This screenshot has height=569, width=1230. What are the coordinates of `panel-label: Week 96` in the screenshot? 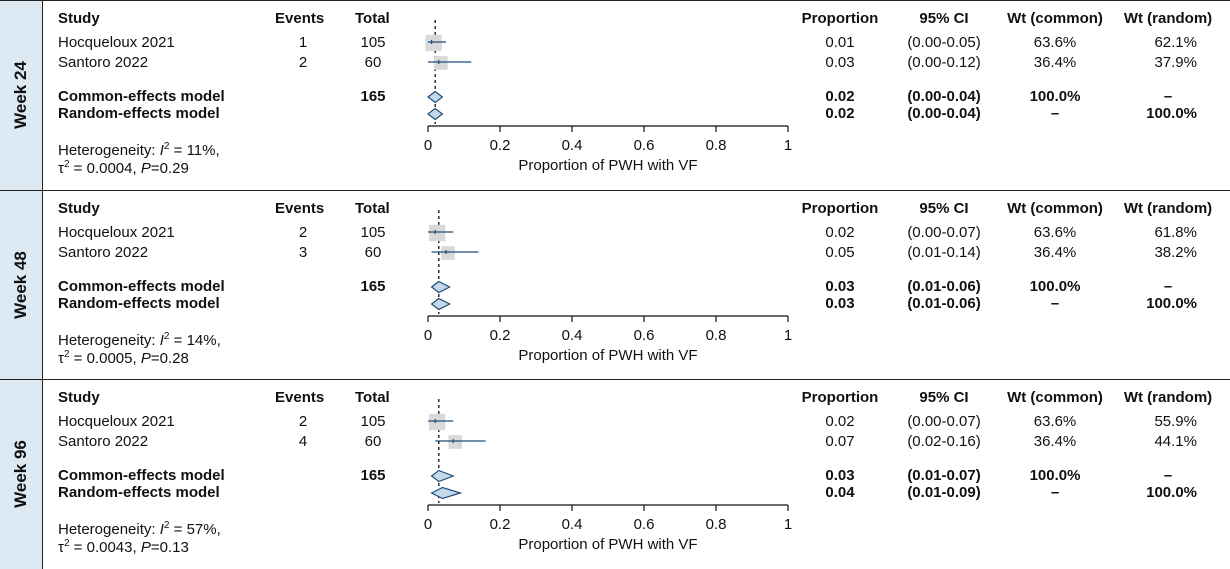 It's located at (20, 474).